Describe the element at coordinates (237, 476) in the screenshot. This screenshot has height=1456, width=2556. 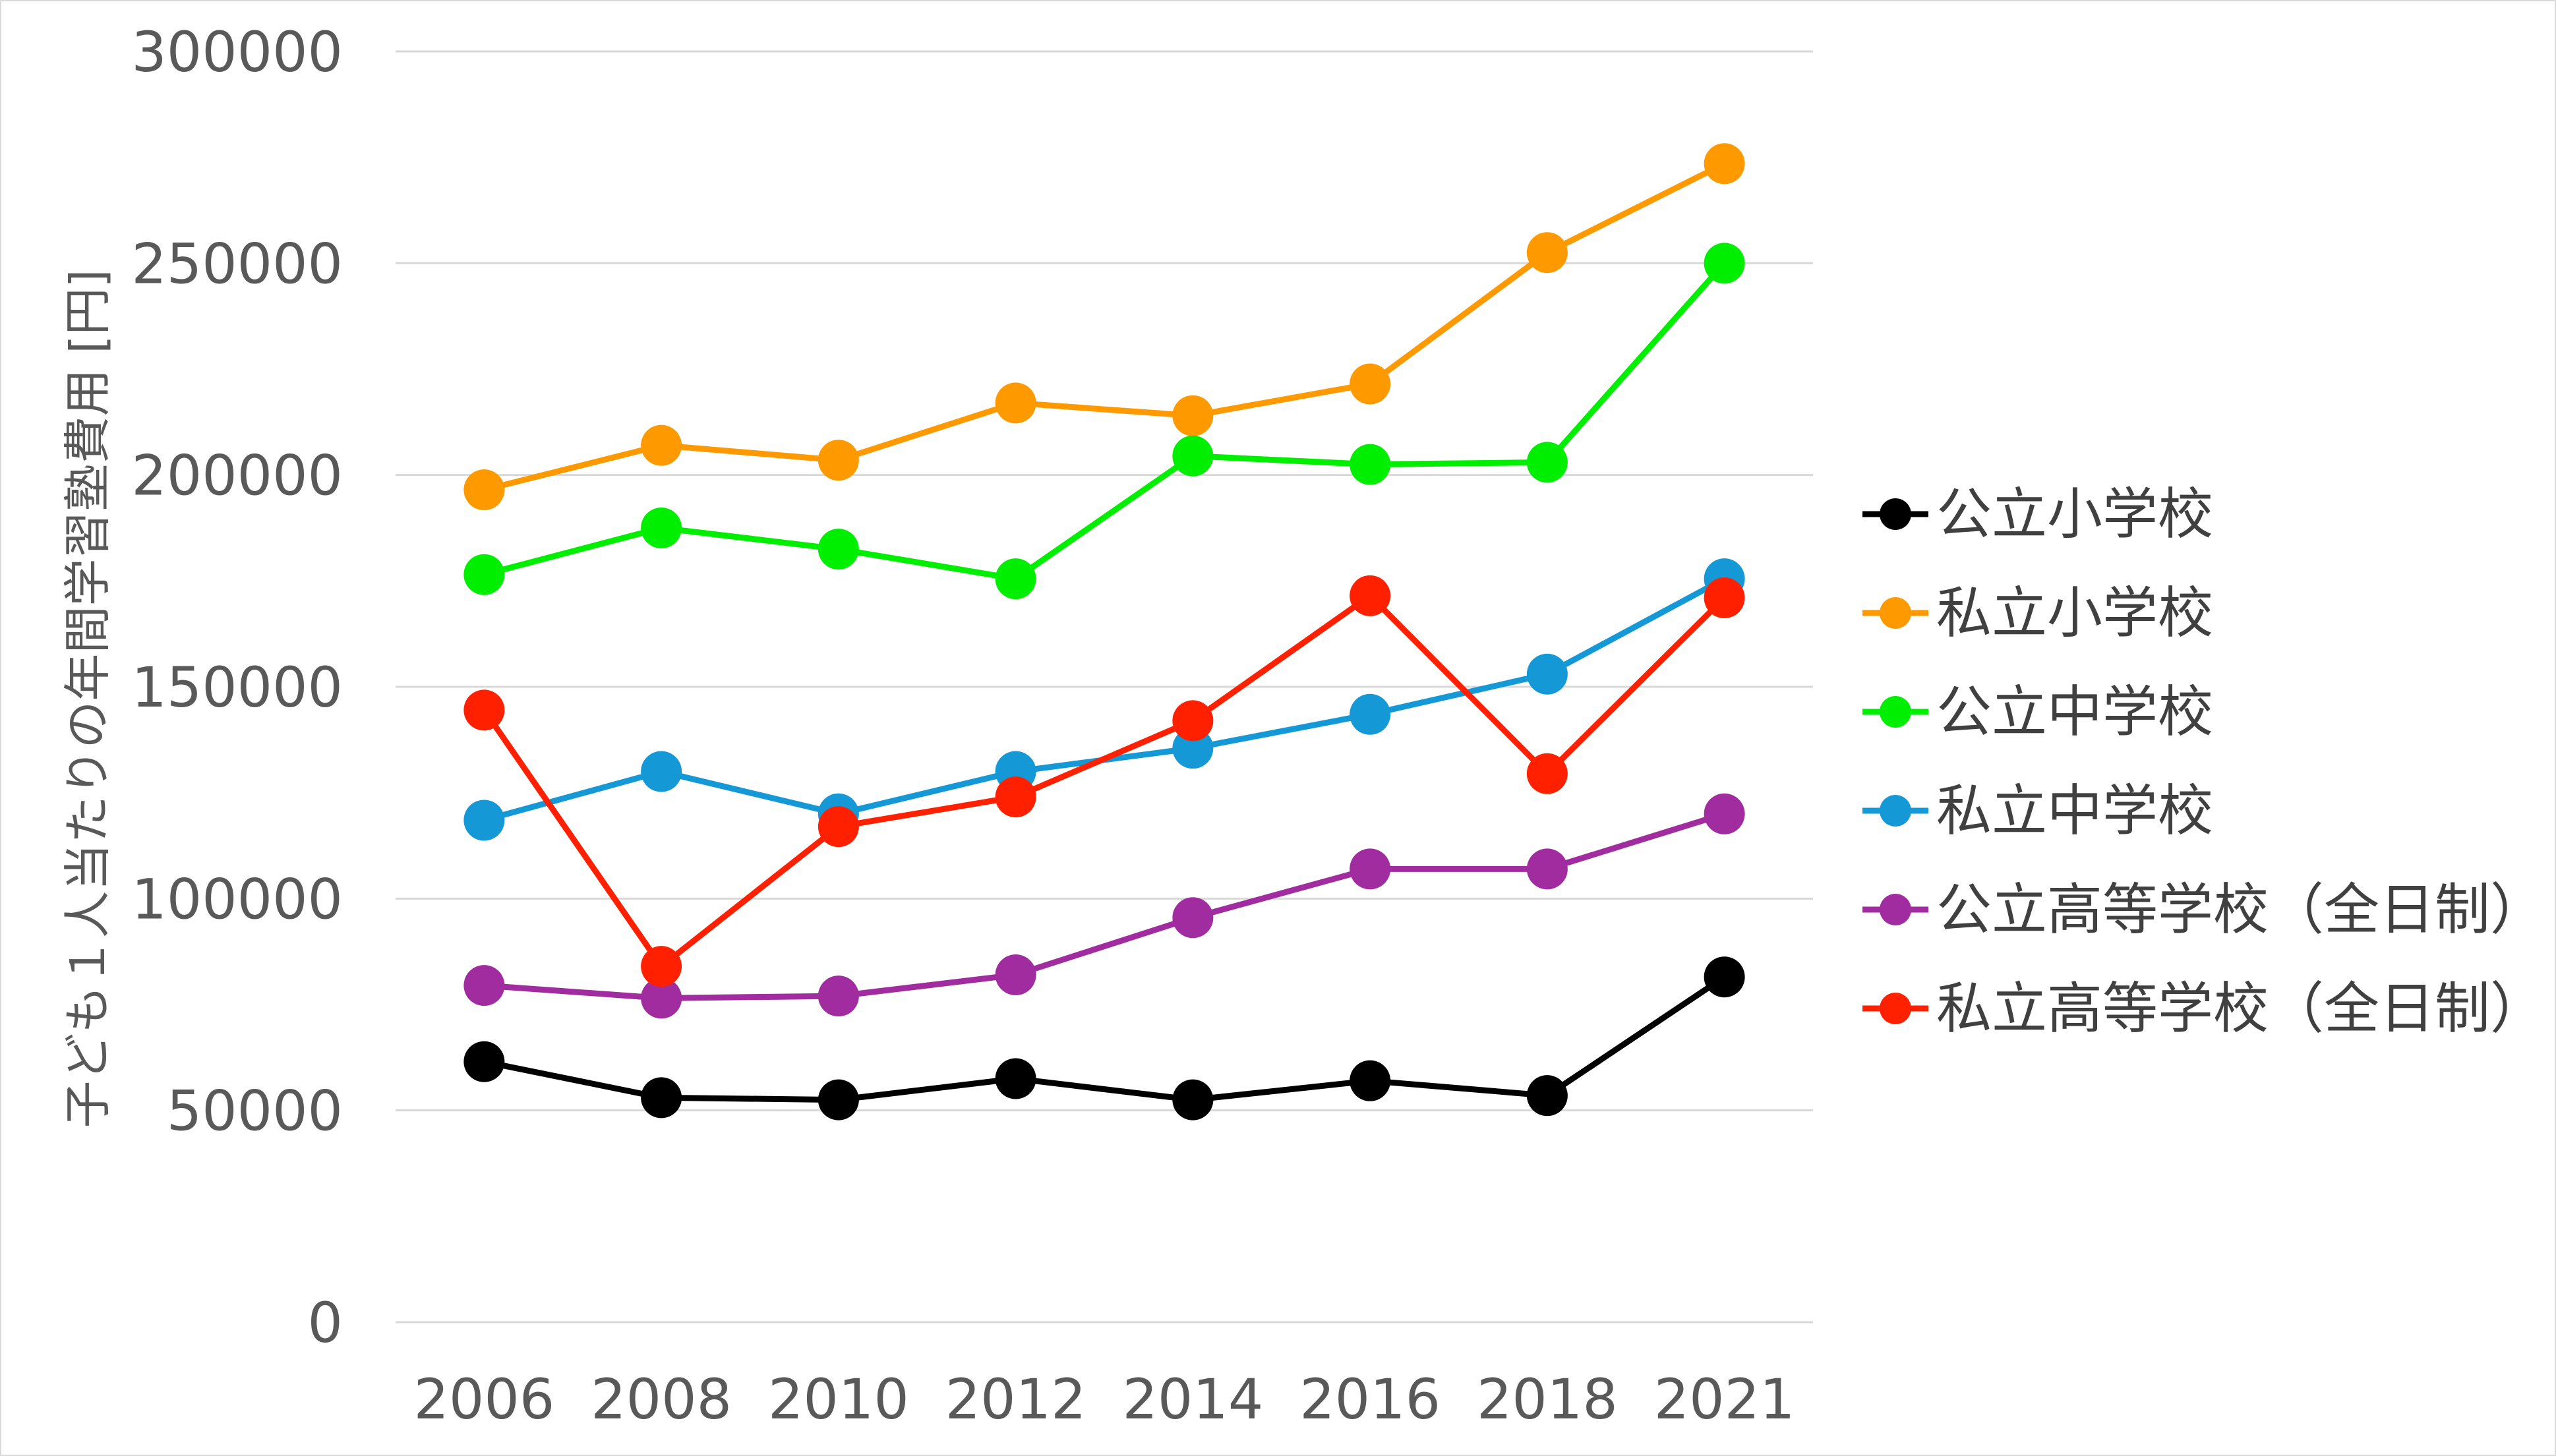
I see `y-tick-label: 200000` at that location.